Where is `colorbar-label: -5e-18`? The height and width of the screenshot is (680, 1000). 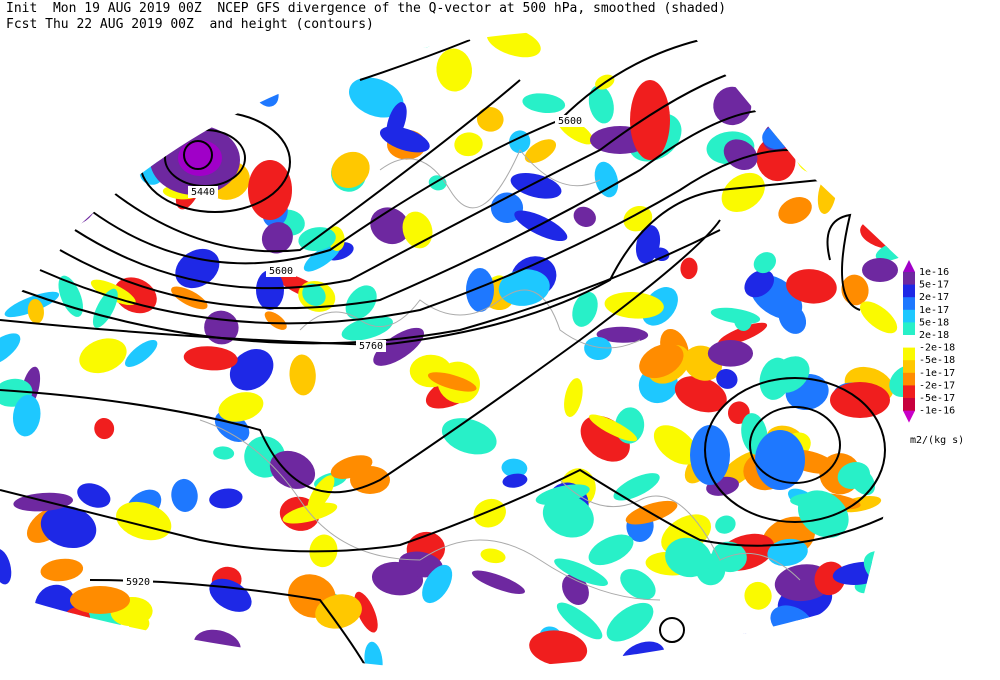
colorbar-label: -5e-18 is located at coordinates (937, 360).